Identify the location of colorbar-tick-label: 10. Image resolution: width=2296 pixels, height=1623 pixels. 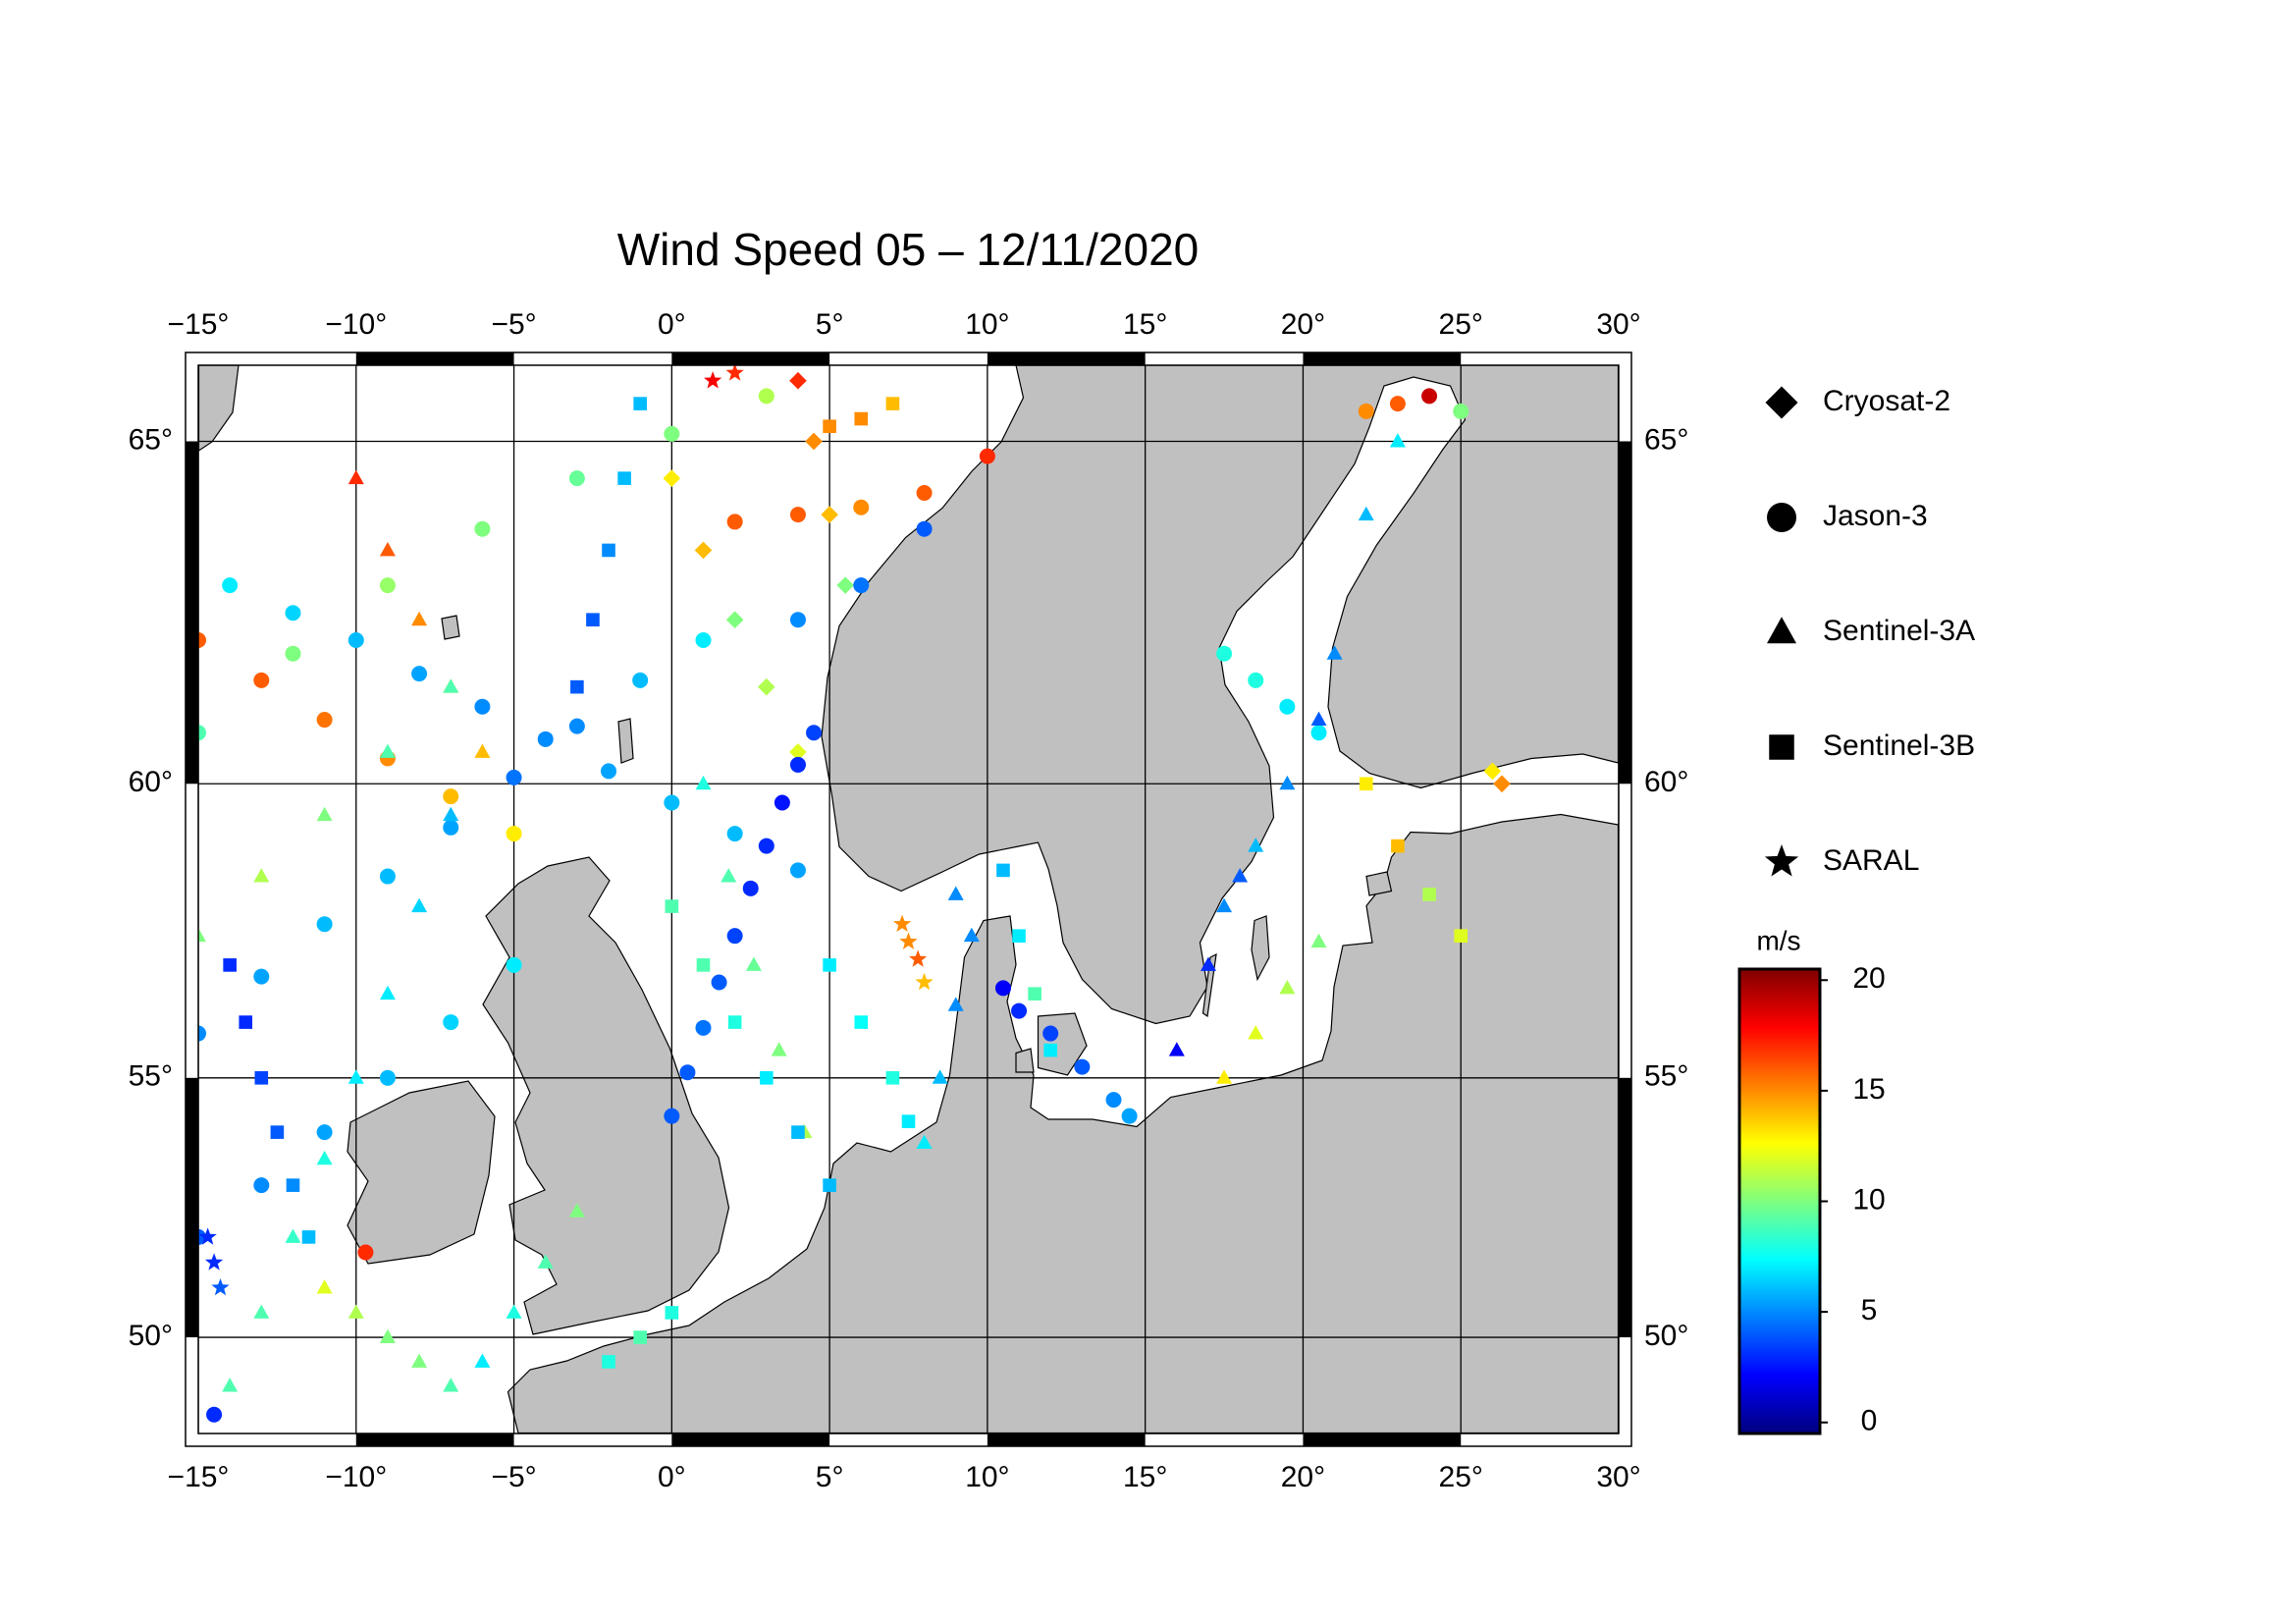
(1869, 1199).